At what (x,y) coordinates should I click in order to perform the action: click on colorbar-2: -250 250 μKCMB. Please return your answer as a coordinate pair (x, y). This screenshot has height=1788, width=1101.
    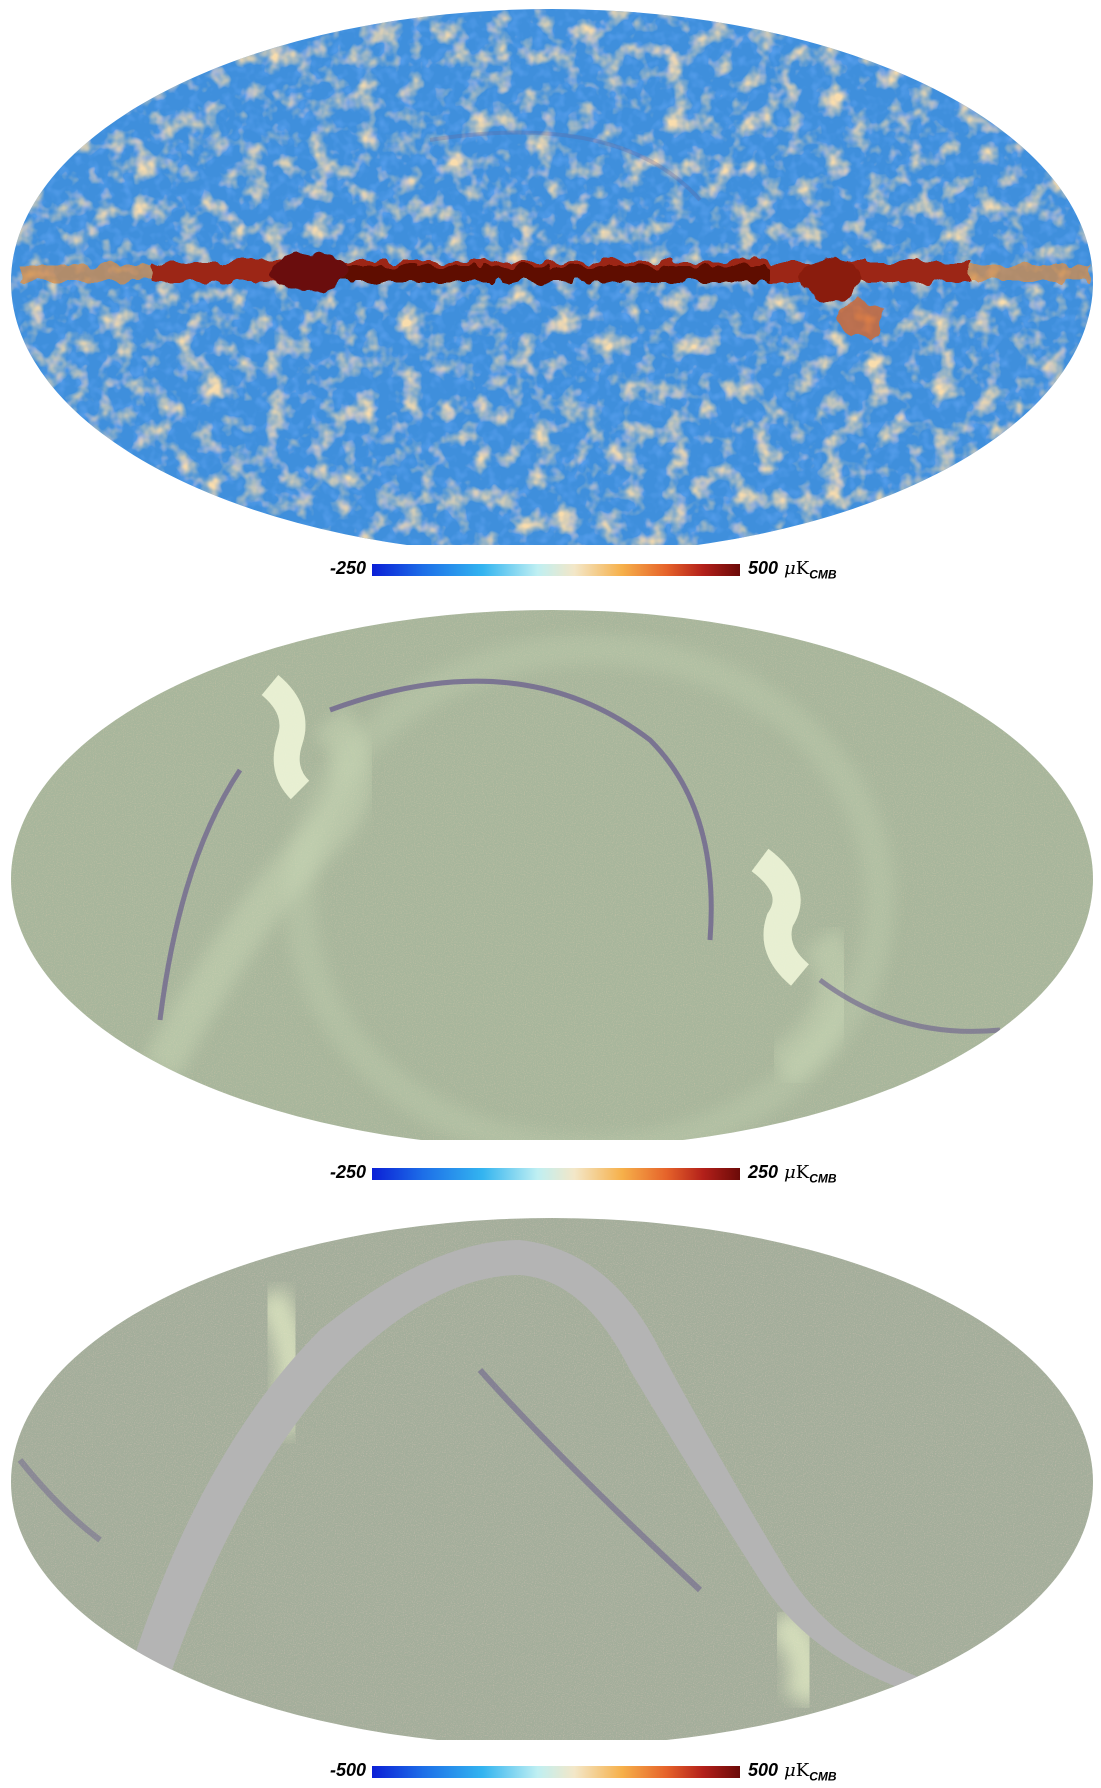
    Looking at the image, I should click on (550, 1175).